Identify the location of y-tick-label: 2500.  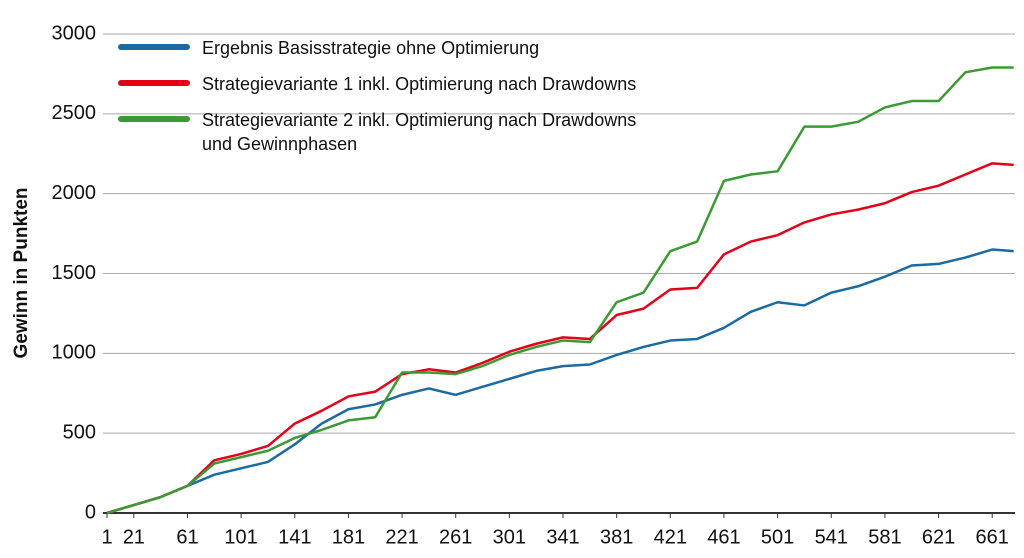
(74, 113).